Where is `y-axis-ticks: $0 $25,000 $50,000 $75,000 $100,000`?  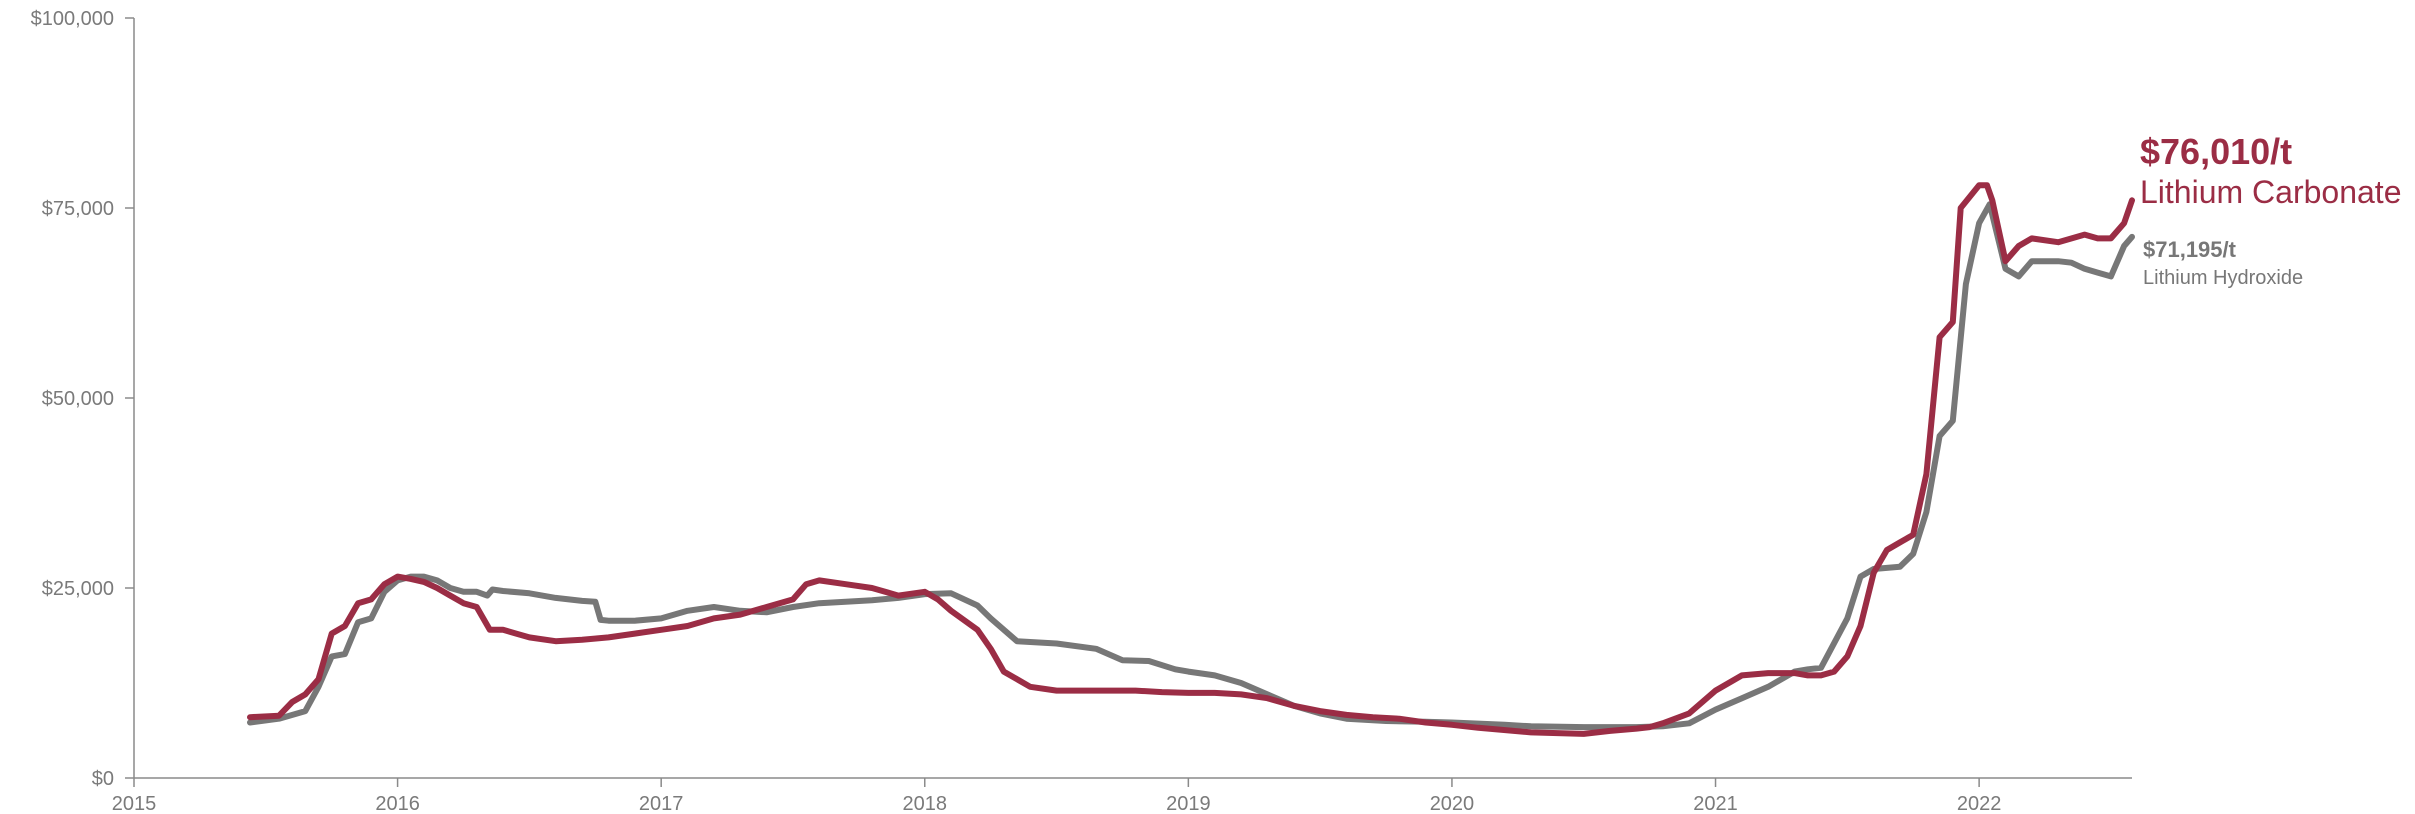 y-axis-ticks: $0 $25,000 $50,000 $75,000 $100,000 is located at coordinates (82, 399).